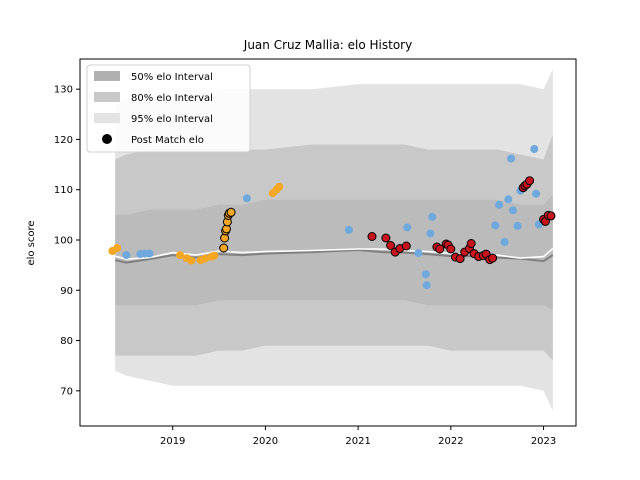  I want to click on series-orange_outlined, so click(227, 230).